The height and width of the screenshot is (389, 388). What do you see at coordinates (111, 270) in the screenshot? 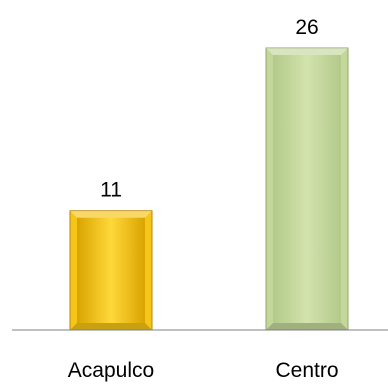
I see `bar-acapulco` at bounding box center [111, 270].